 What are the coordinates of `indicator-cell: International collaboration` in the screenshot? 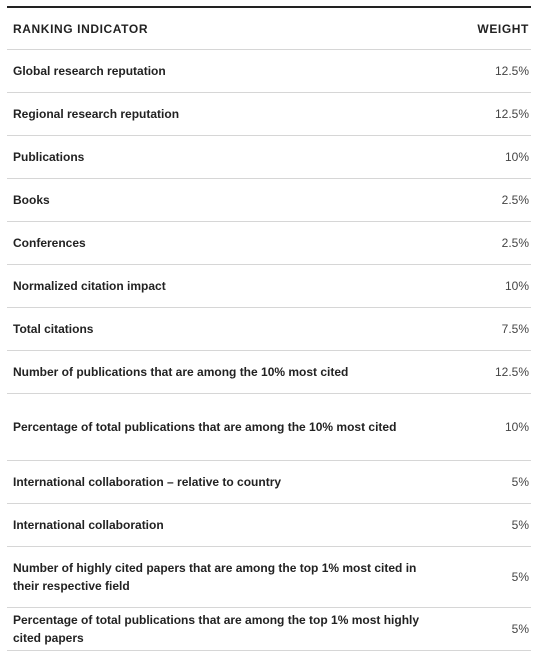 It's located at (88, 525).